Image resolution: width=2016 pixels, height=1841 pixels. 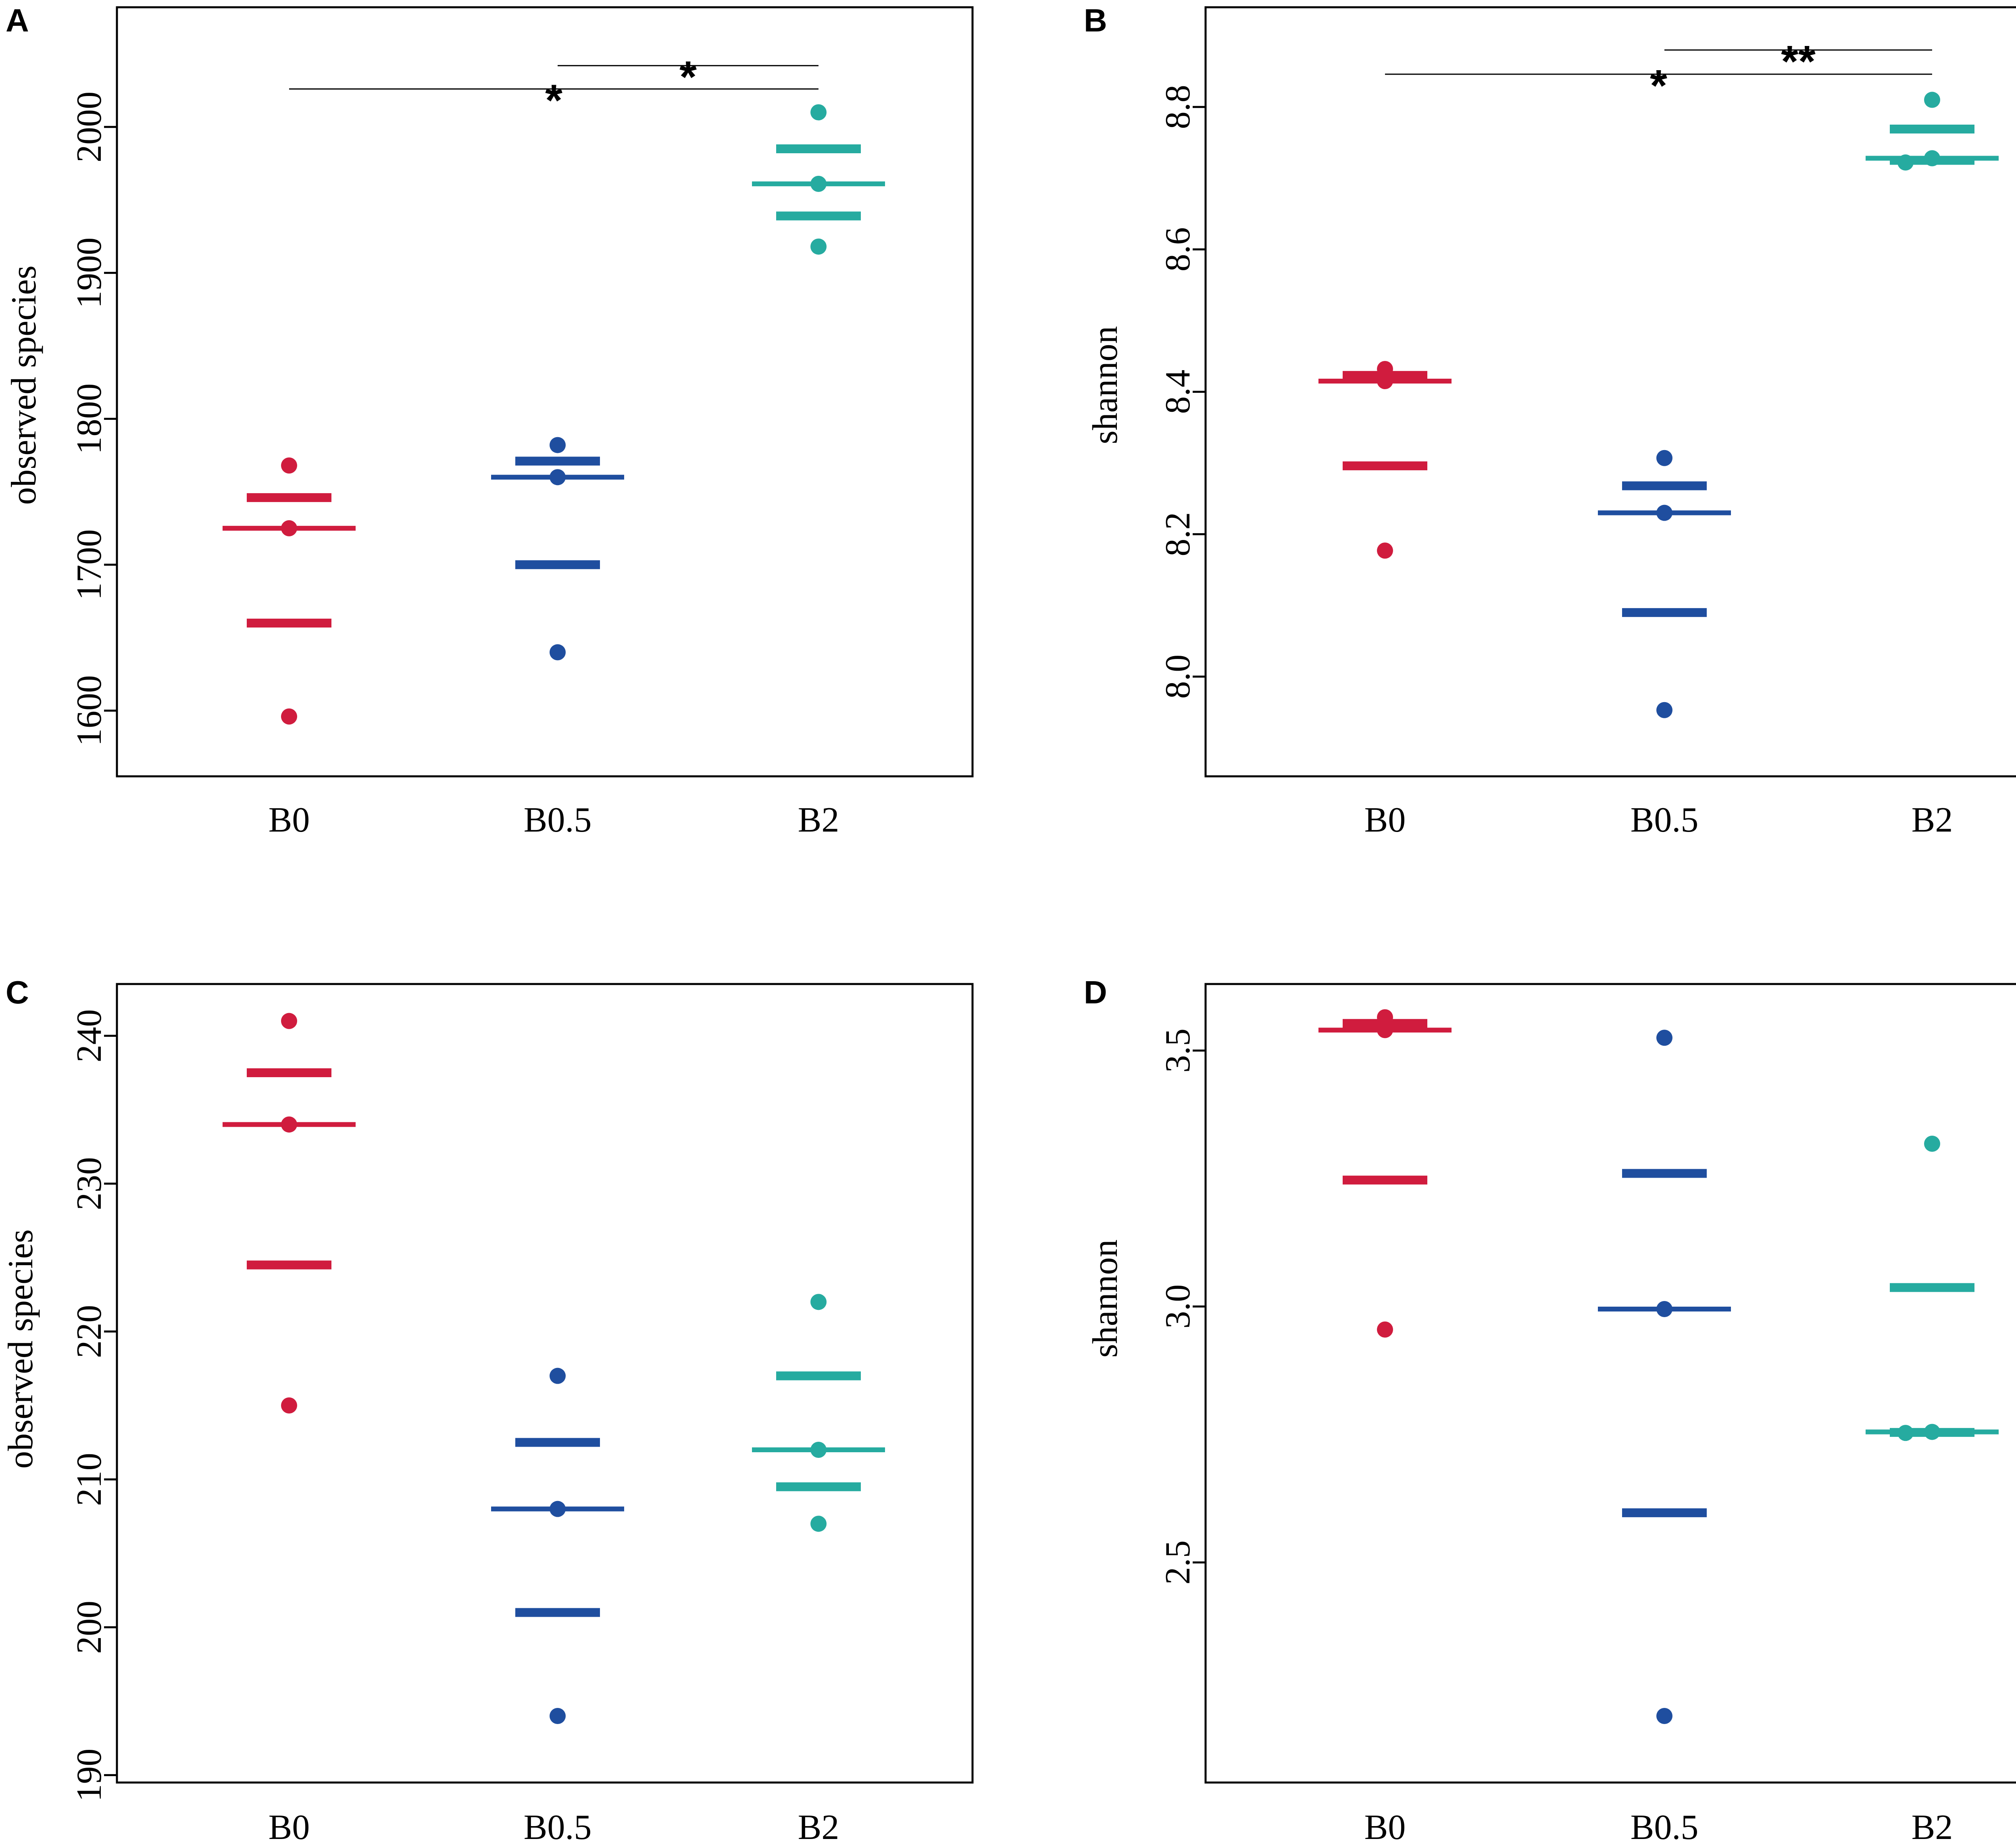 I want to click on panel-letter: C, so click(x=17, y=992).